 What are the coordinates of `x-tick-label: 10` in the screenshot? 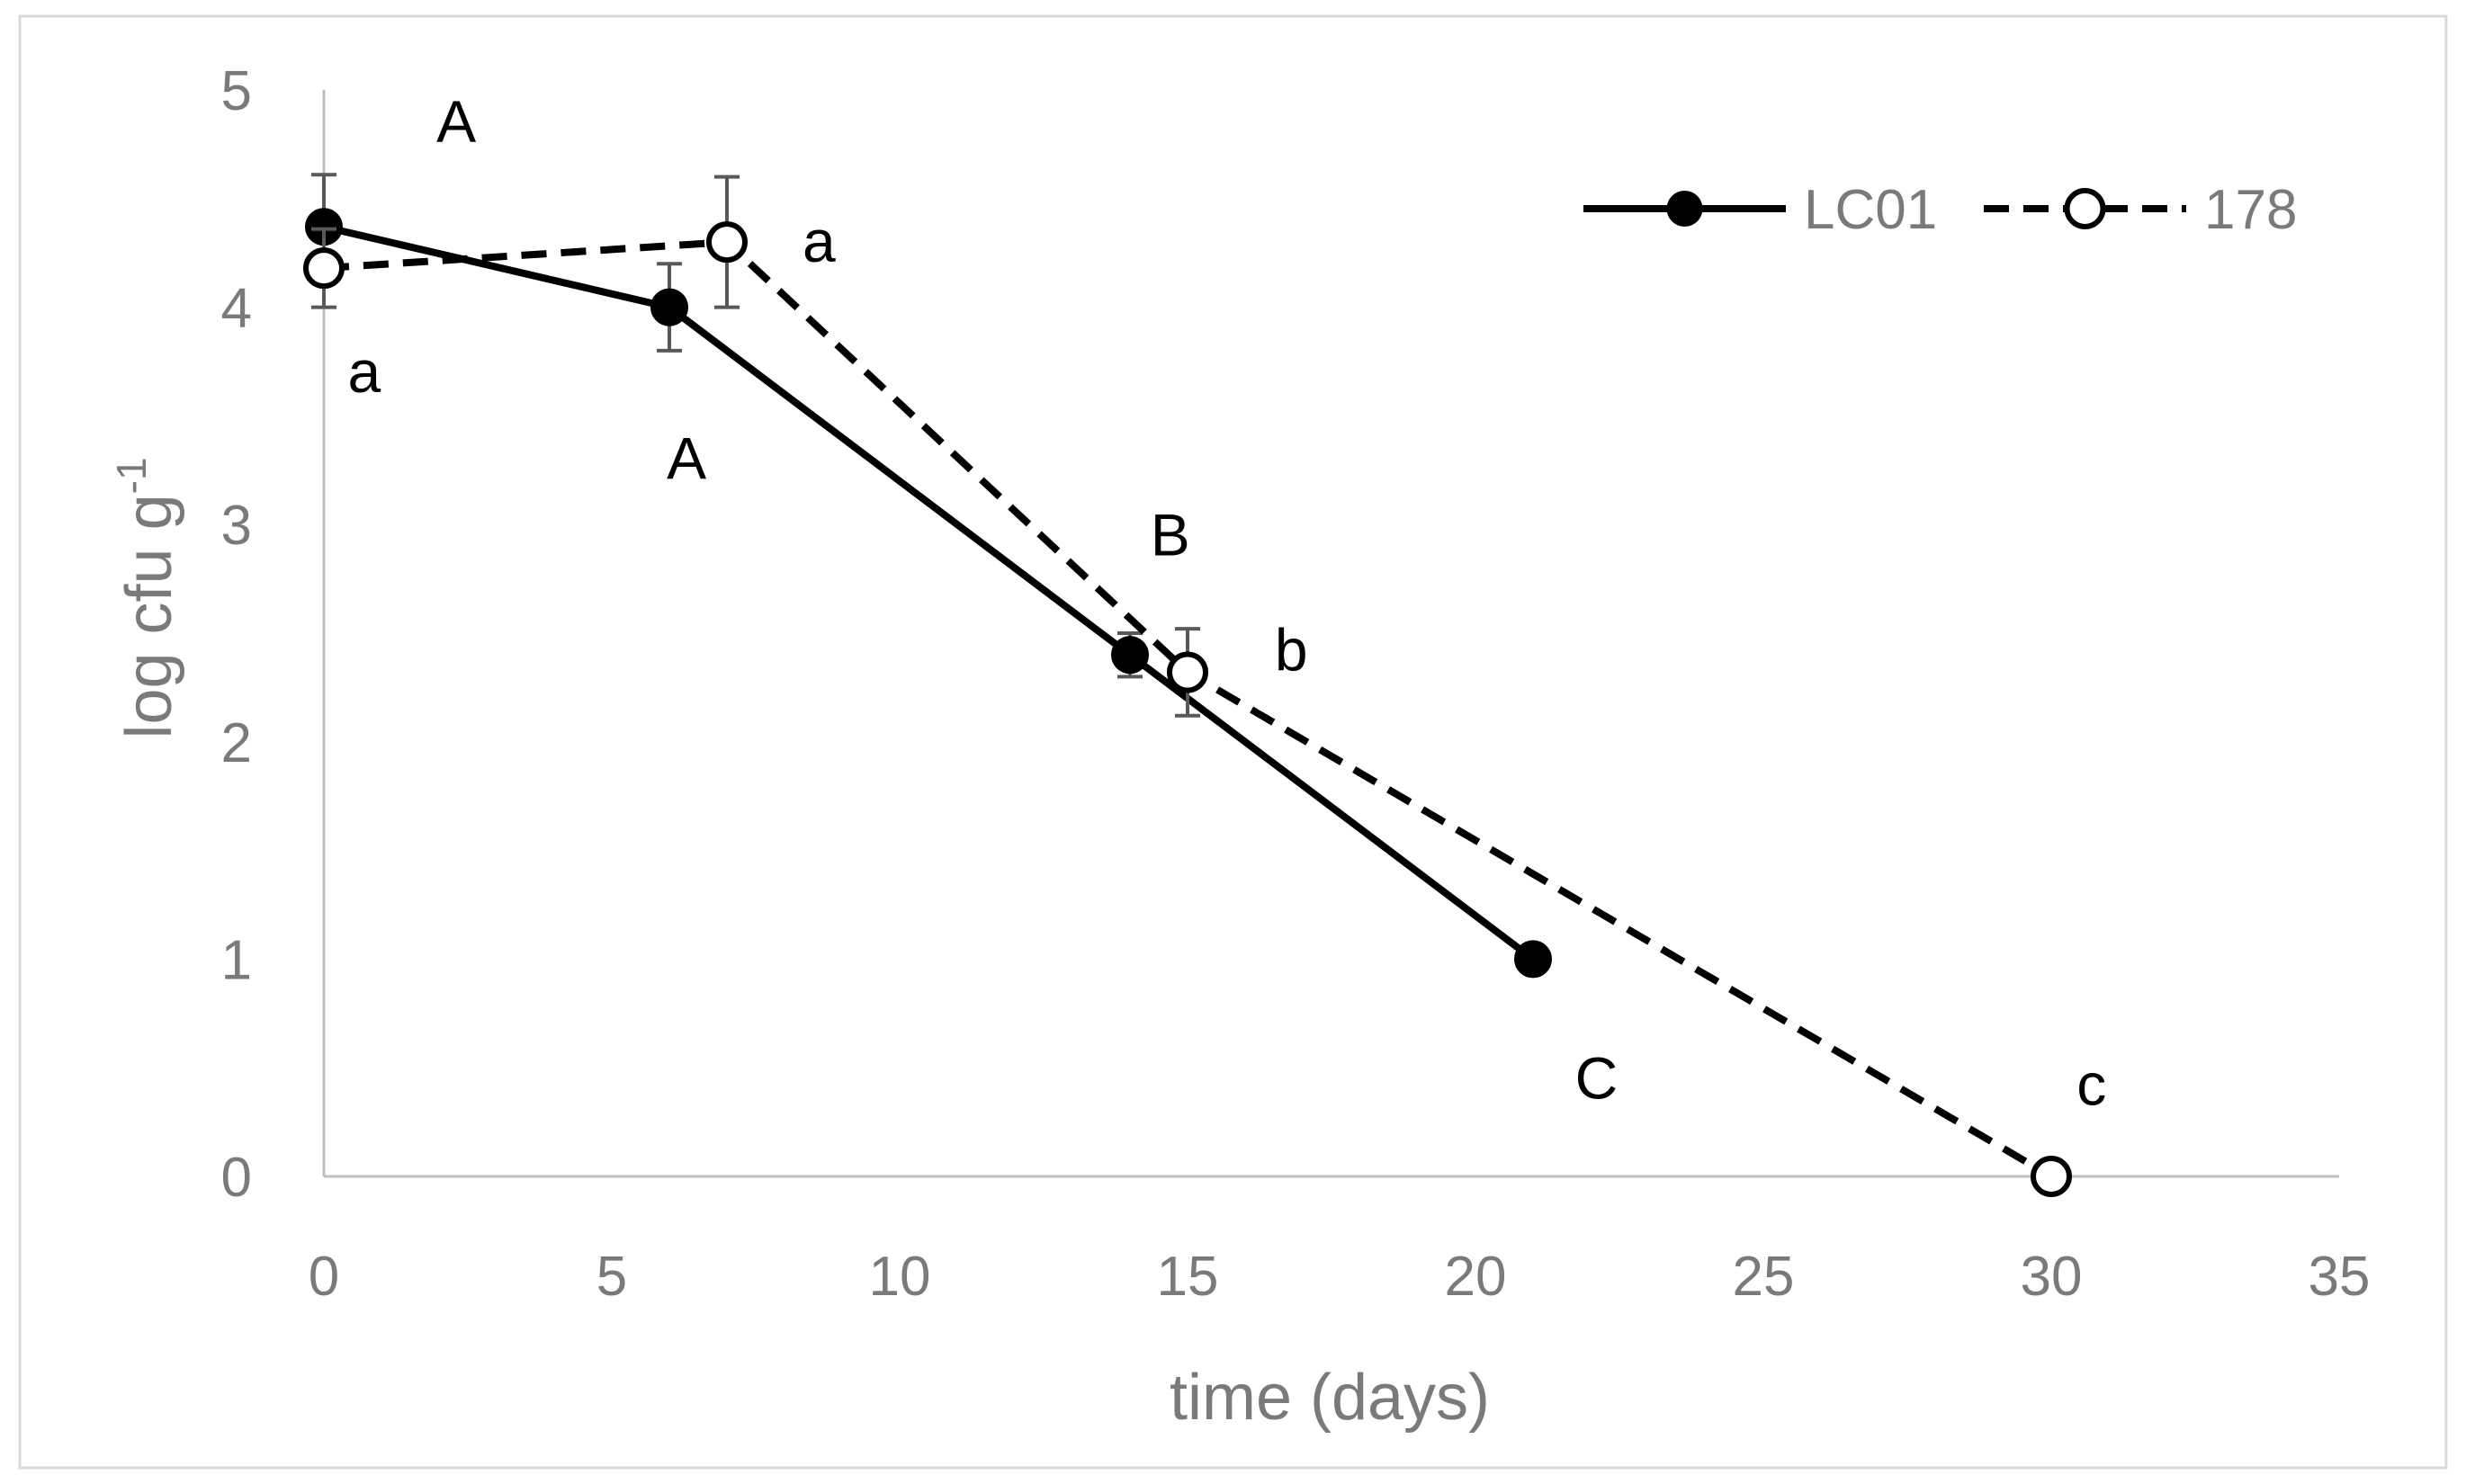 It's located at (900, 1277).